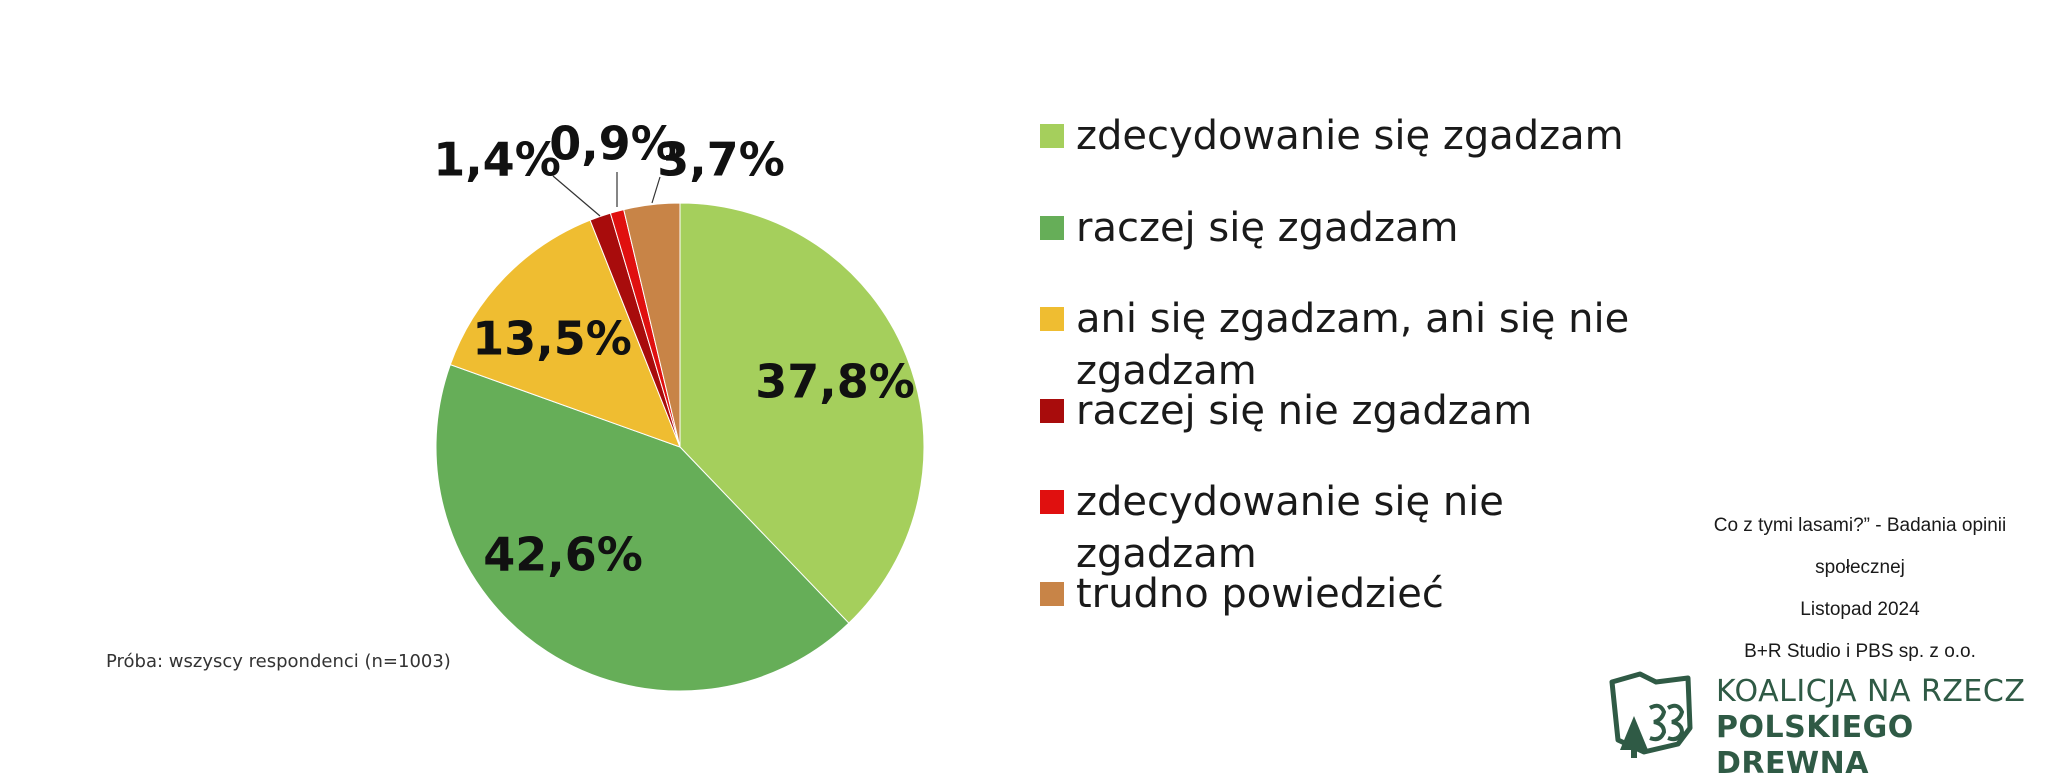  I want to click on legend-item-rather-disagree: raczej się nie zgadzam, so click(1348, 411).